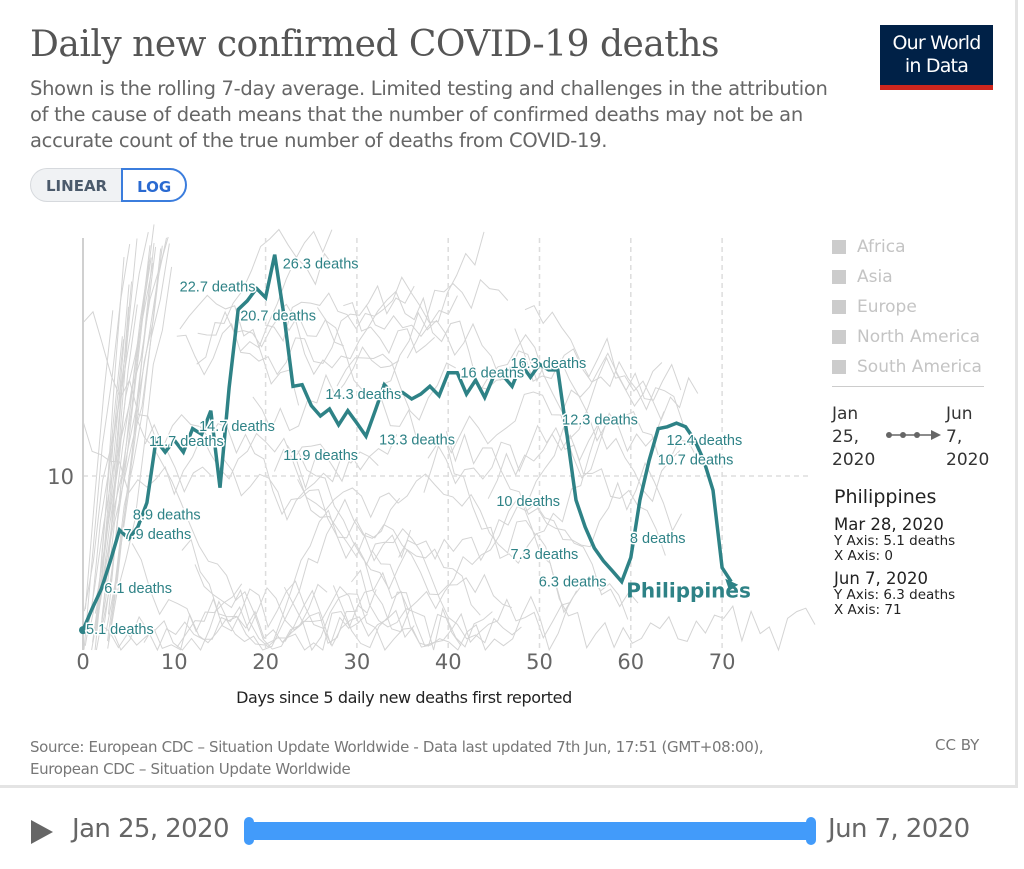 This screenshot has width=1024, height=869. What do you see at coordinates (936, 66) in the screenshot?
I see `logo-line2: in Data` at bounding box center [936, 66].